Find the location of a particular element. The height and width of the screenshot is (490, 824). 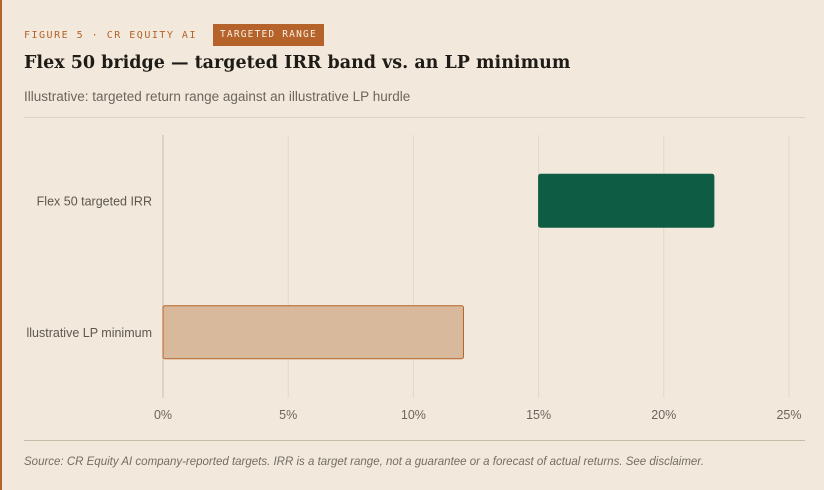

x-tick-label: 10% is located at coordinates (413, 415).